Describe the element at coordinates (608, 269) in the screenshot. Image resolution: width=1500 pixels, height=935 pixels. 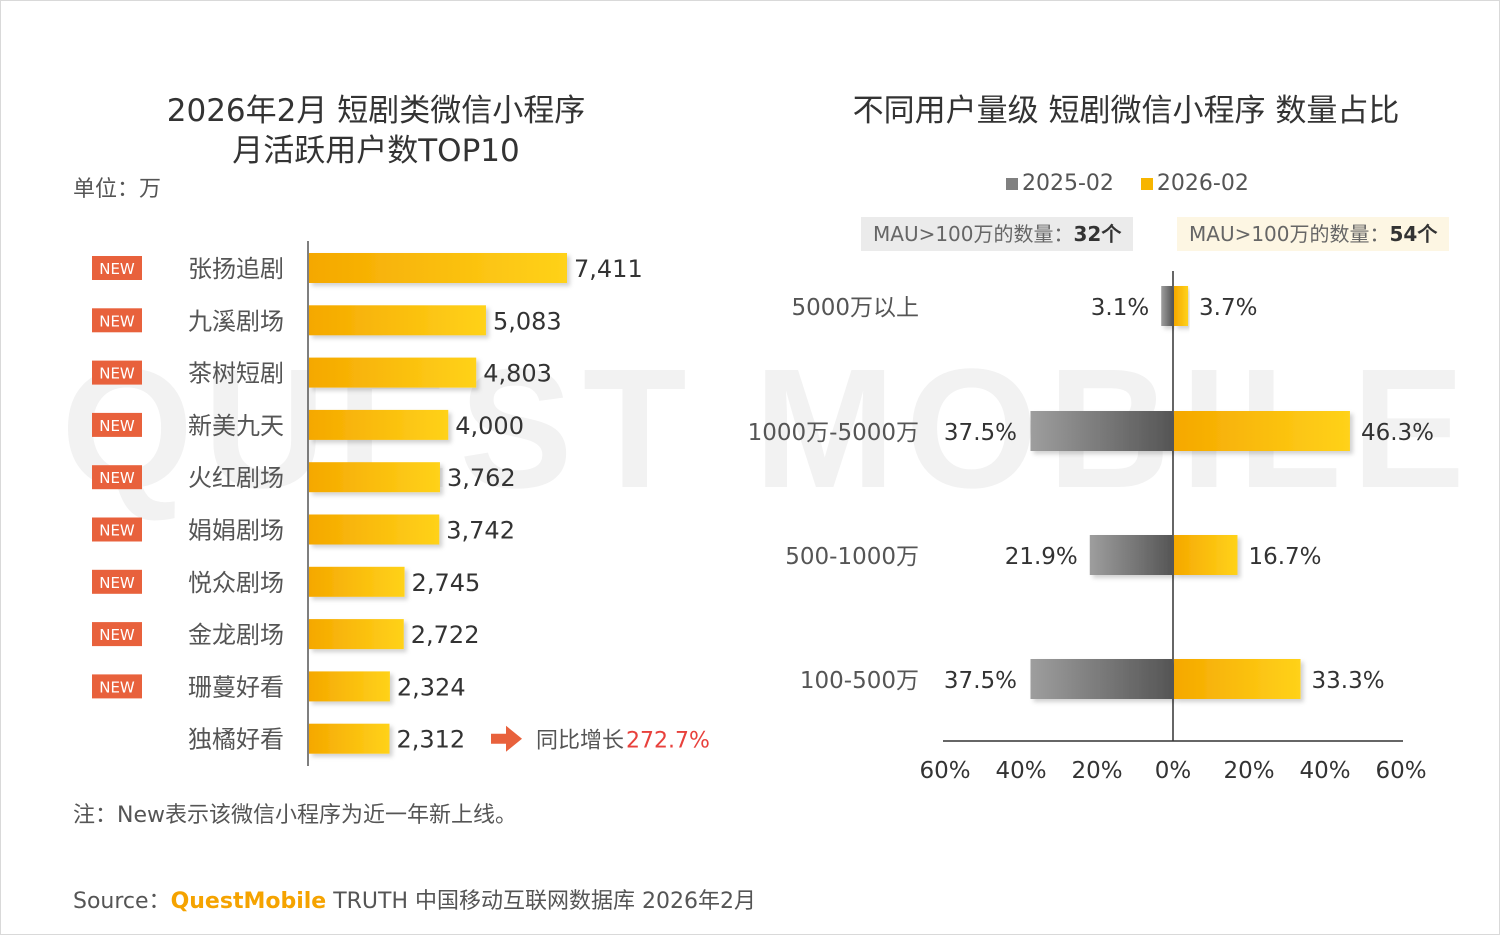
I see `value-label: 7,411` at that location.